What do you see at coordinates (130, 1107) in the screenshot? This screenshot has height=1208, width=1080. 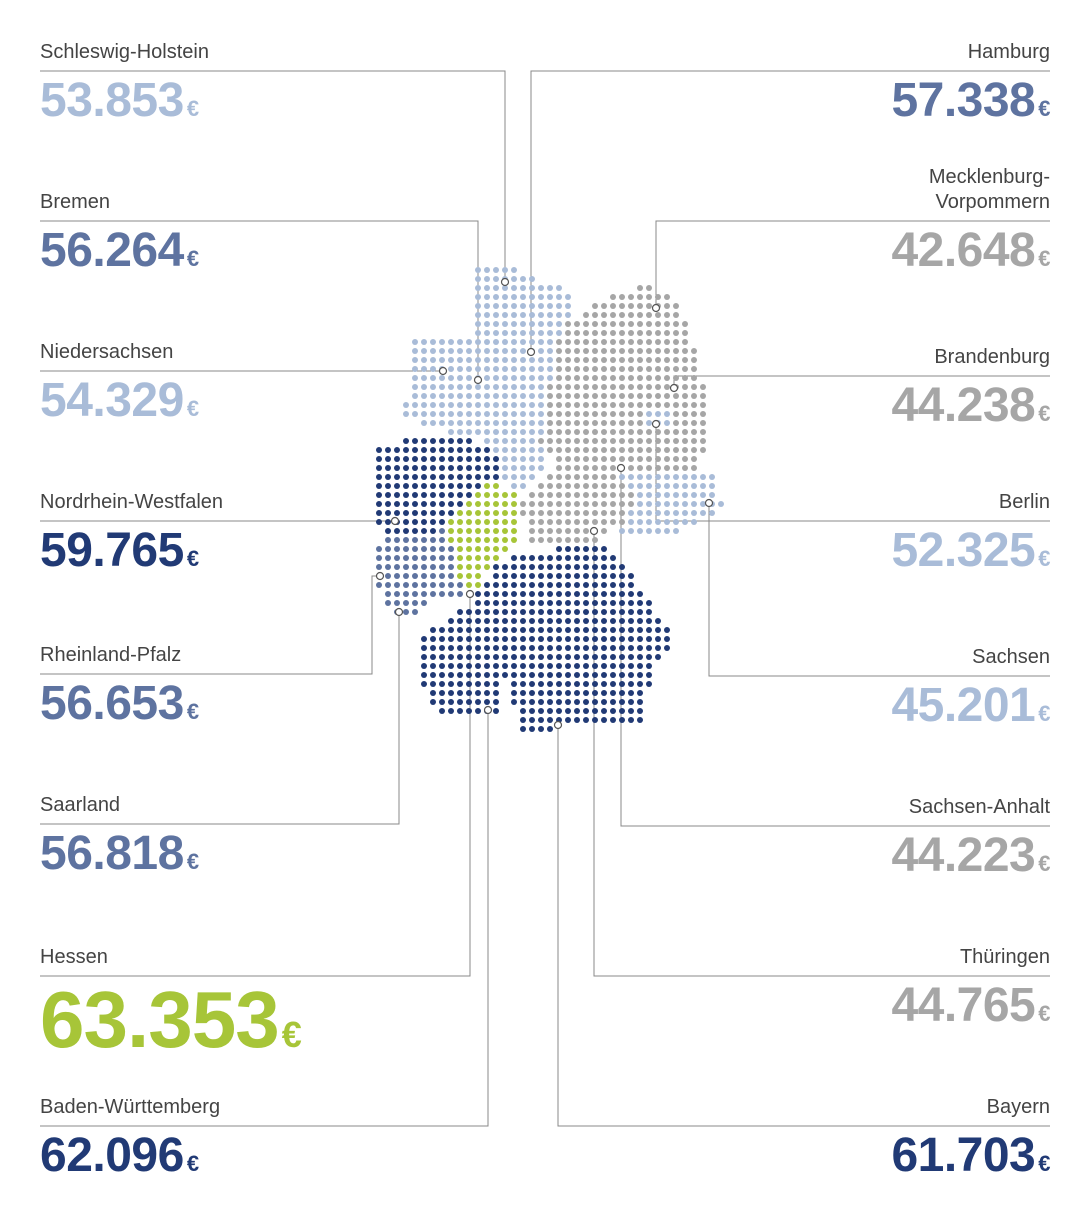 I see `state-name: Baden-Württemberg` at bounding box center [130, 1107].